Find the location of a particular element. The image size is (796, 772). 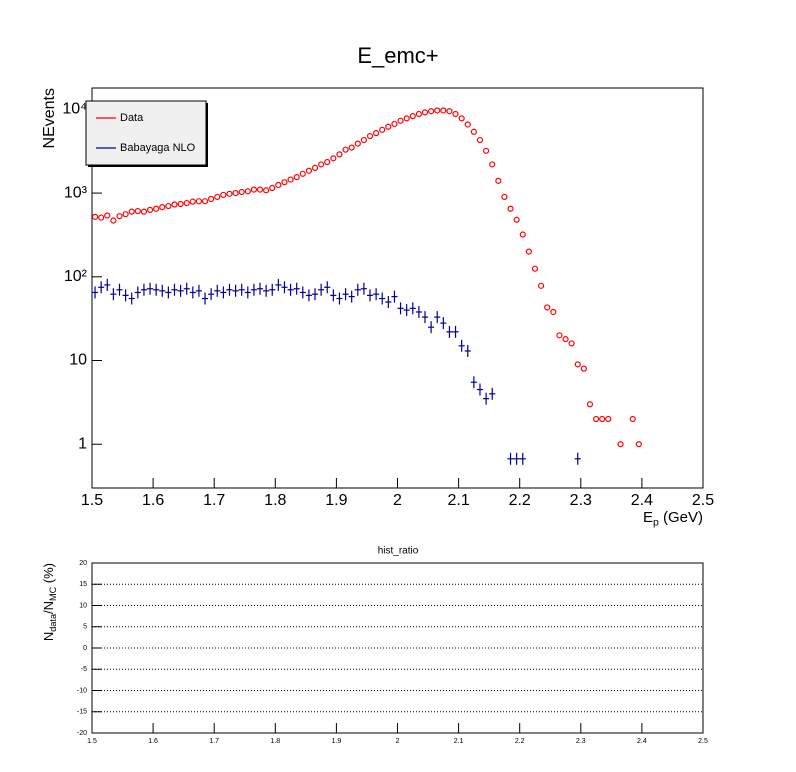

label-part: N is located at coordinates (48, 636).